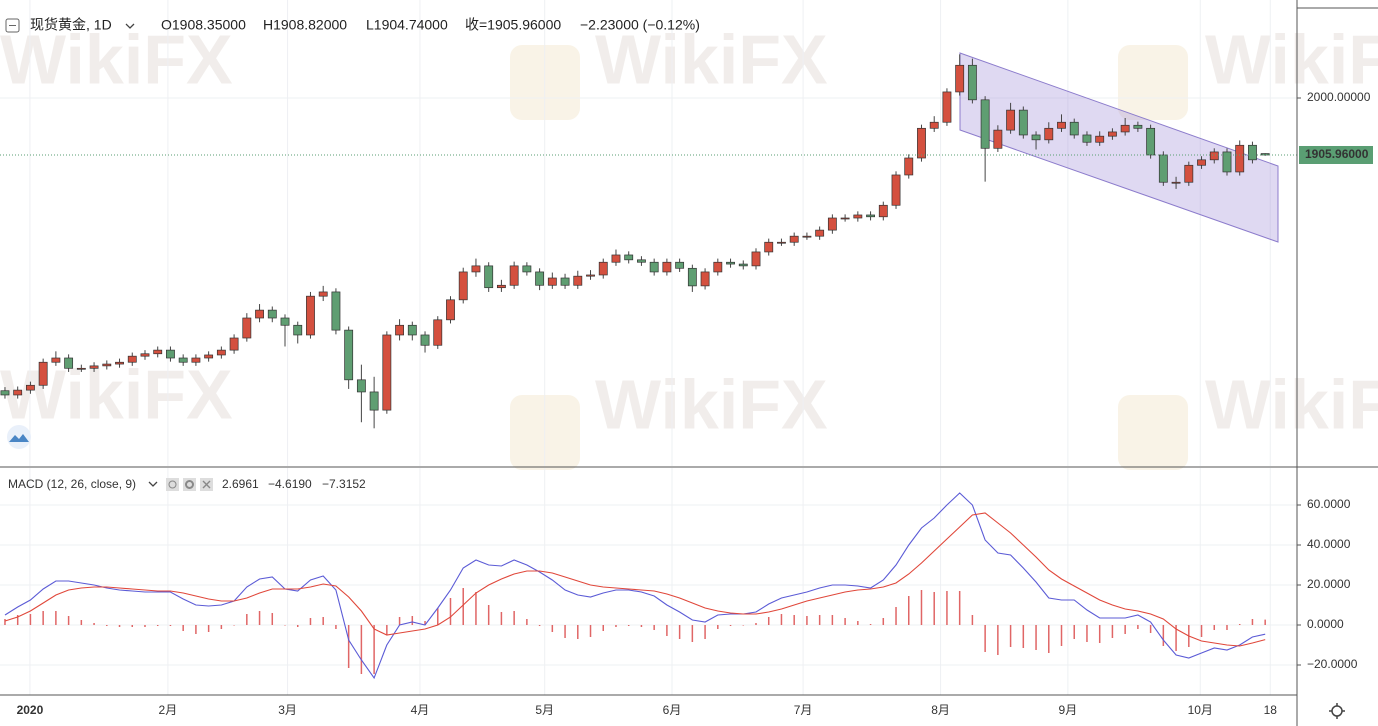 Image resolution: width=1378 pixels, height=726 pixels. Describe the element at coordinates (172, 484) in the screenshot. I see `hide-icon` at that location.